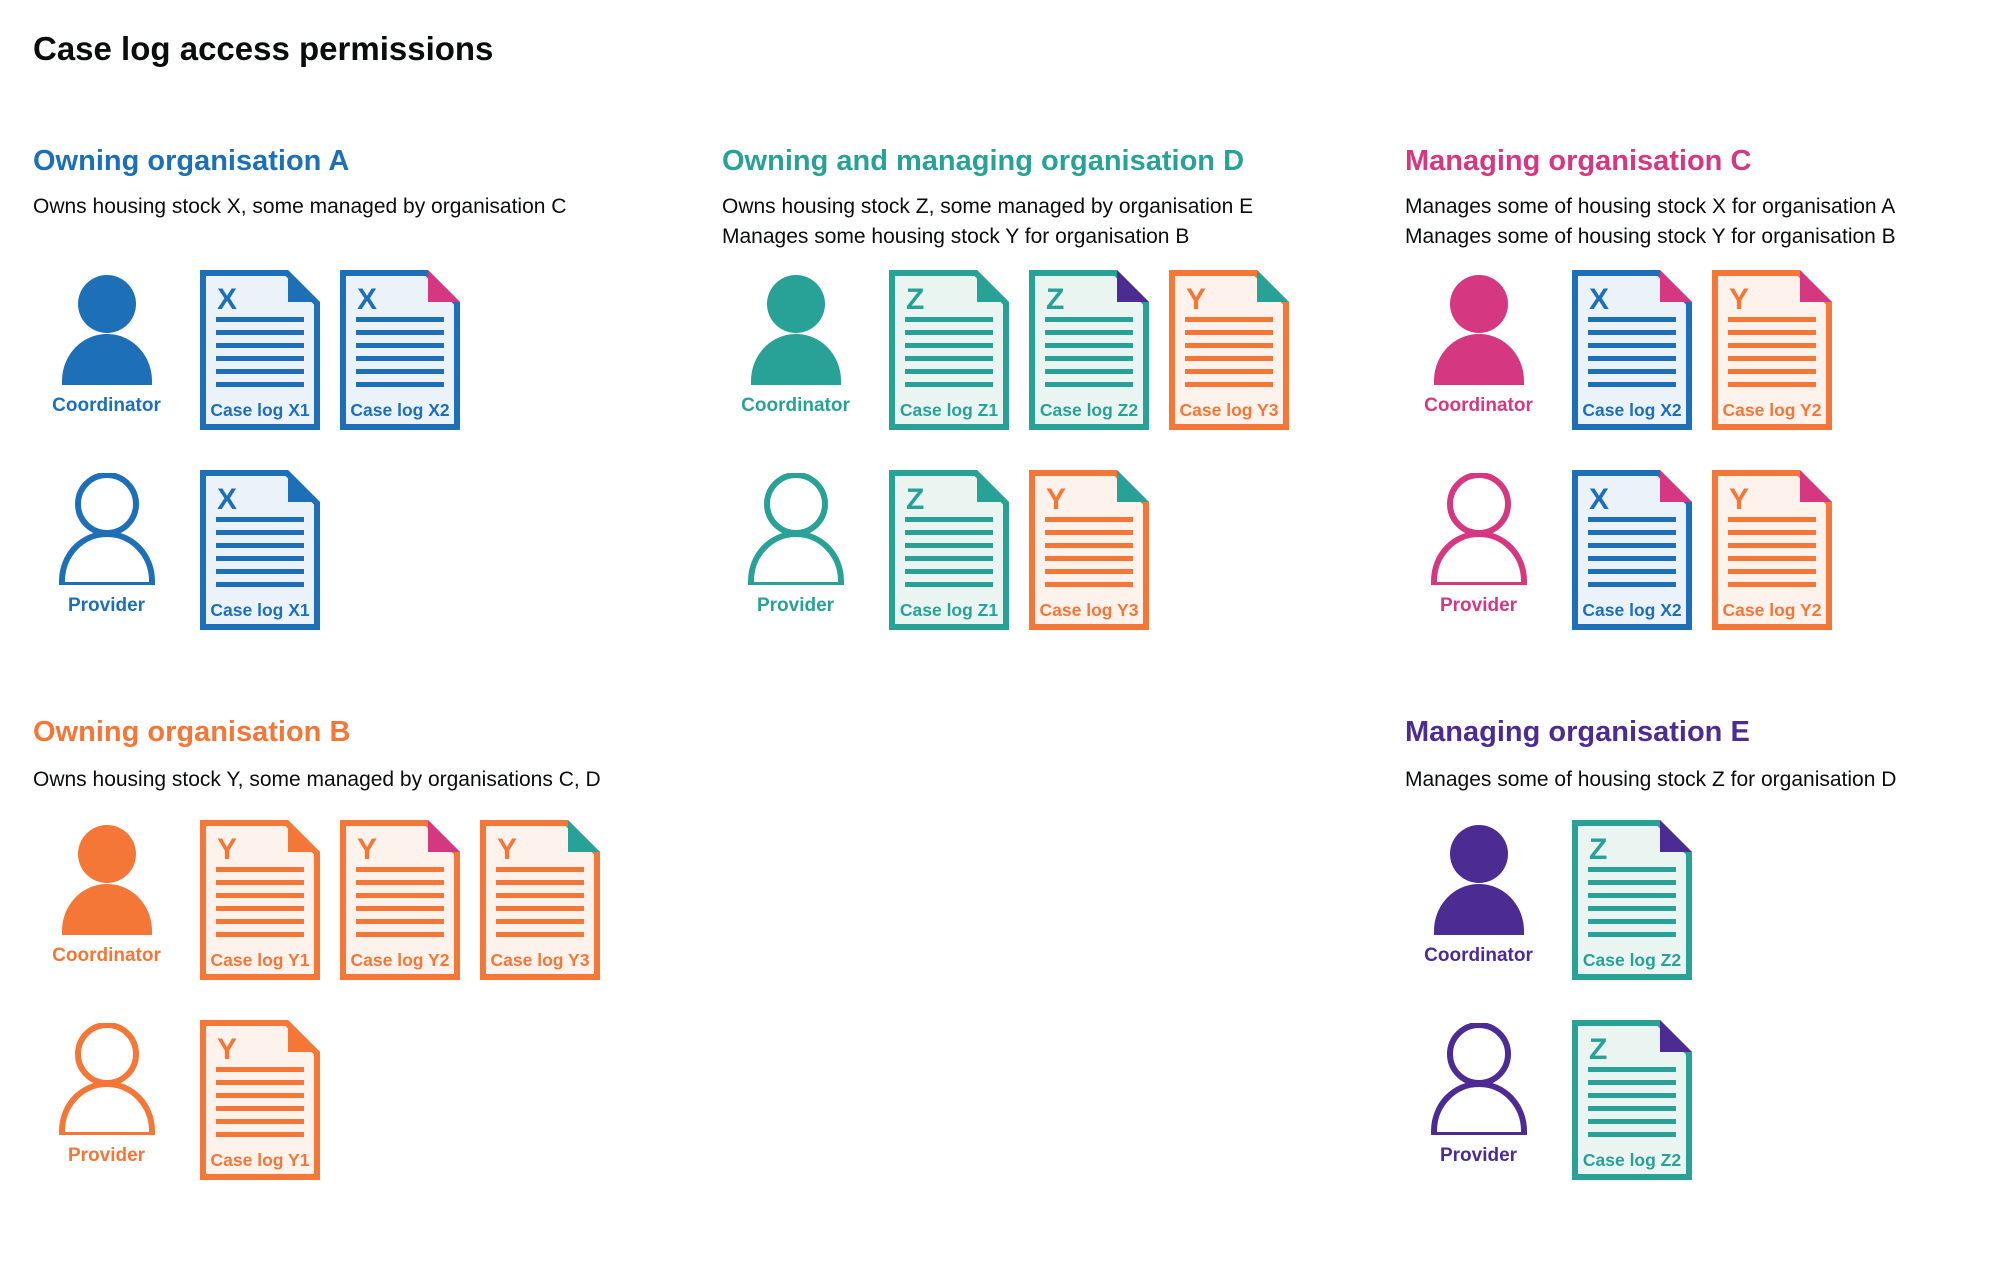  I want to click on section-heading: Managing organisation C, so click(1578, 161).